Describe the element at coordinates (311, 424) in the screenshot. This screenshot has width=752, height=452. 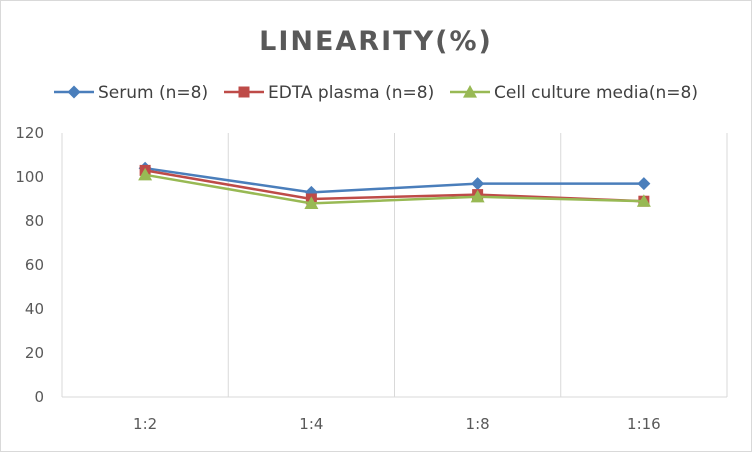
I see `x-tick-label: 1:4` at that location.